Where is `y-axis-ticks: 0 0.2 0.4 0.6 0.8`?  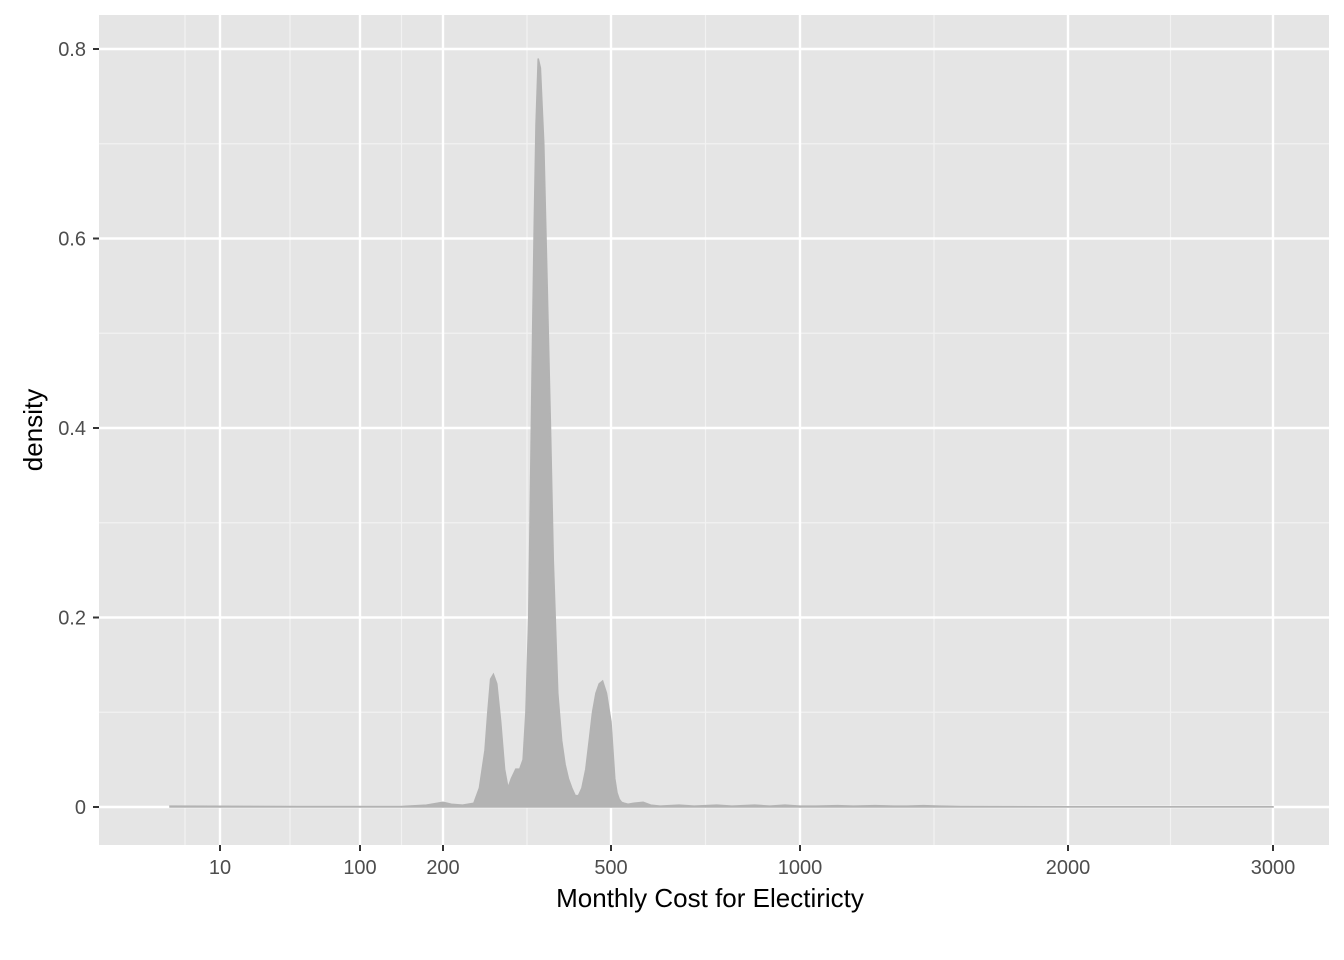 y-axis-ticks: 0 0.2 0.4 0.6 0.8 is located at coordinates (78, 429).